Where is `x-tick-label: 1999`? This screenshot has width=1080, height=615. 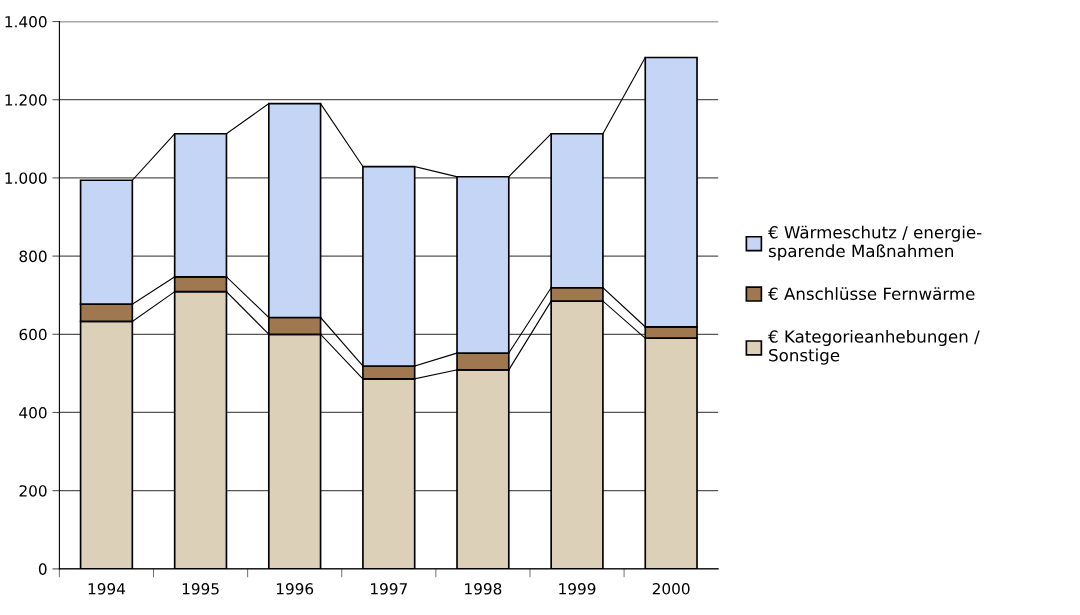 x-tick-label: 1999 is located at coordinates (577, 589).